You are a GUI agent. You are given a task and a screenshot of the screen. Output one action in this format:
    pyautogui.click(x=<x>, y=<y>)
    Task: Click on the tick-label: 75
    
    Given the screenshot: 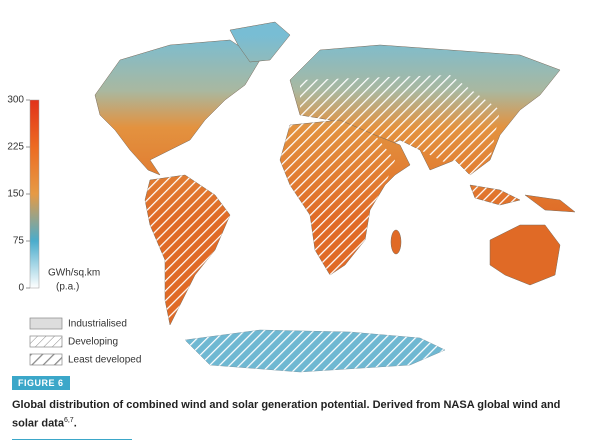 What is the action you would take?
    pyautogui.click(x=19, y=241)
    